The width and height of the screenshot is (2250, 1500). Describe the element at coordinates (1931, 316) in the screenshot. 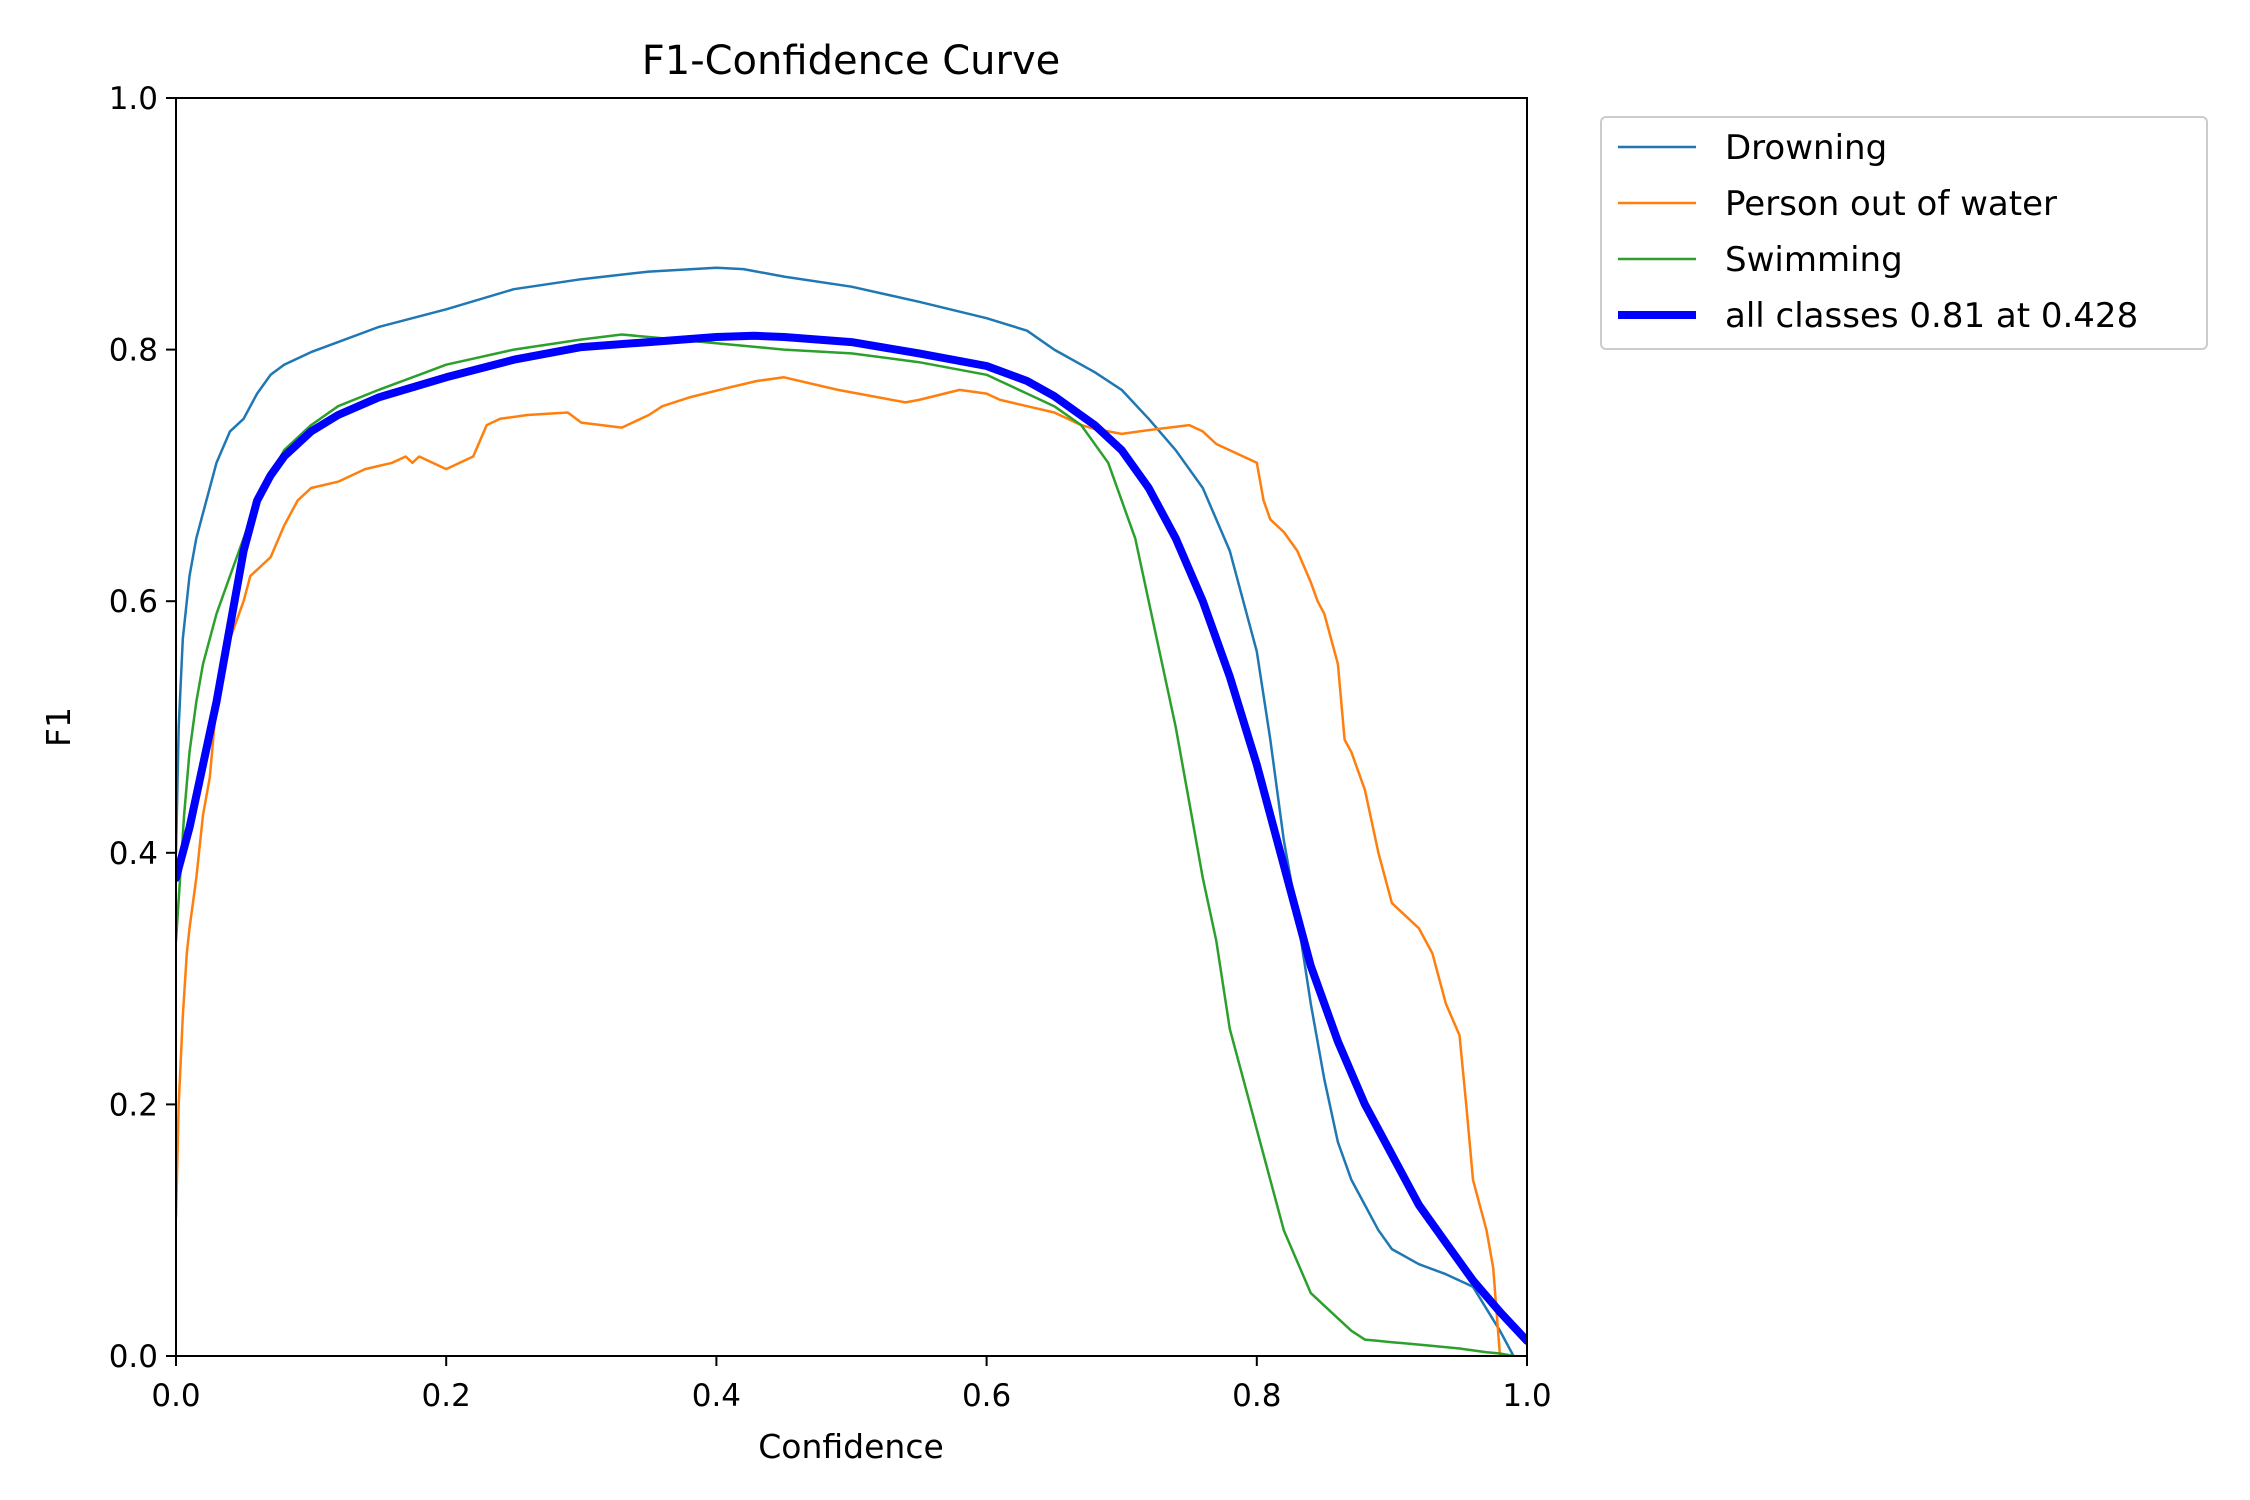

I see `legend-label-all-classes-0-81-at-0-428: all classes 0.81 at 0.428` at that location.